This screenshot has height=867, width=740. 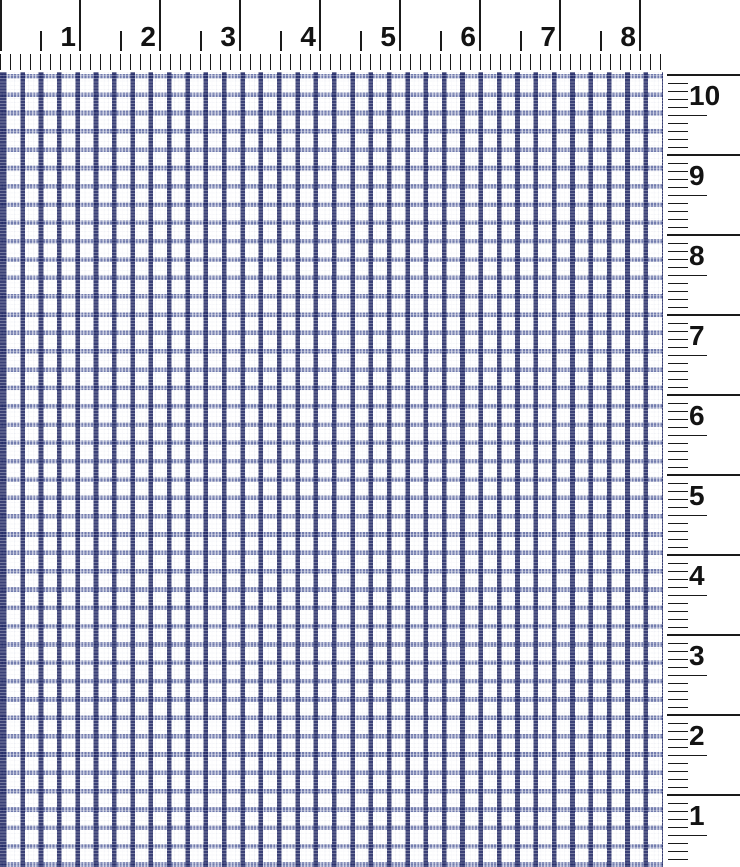 What do you see at coordinates (388, 36) in the screenshot?
I see `ruler-number: 5` at bounding box center [388, 36].